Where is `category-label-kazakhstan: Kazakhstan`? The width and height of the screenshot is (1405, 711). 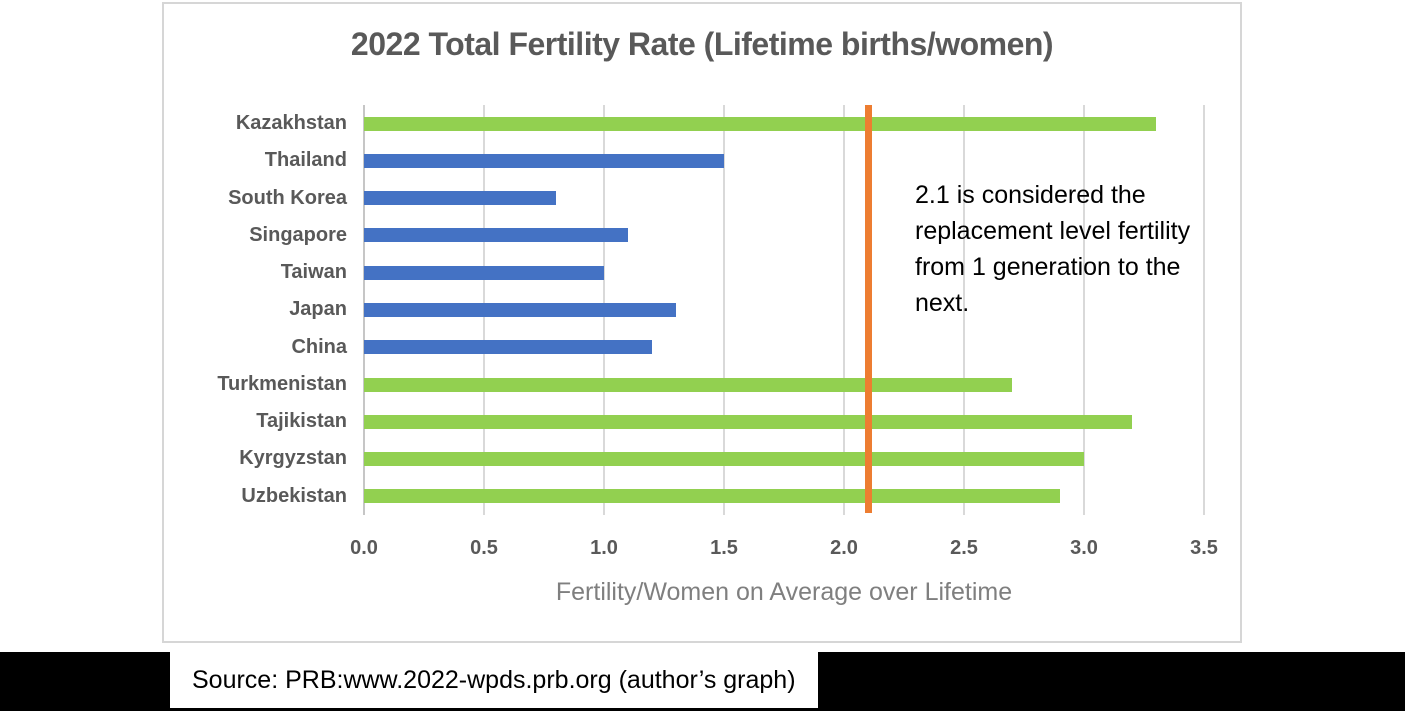 category-label-kazakhstan: Kazakhstan is located at coordinates (291, 123).